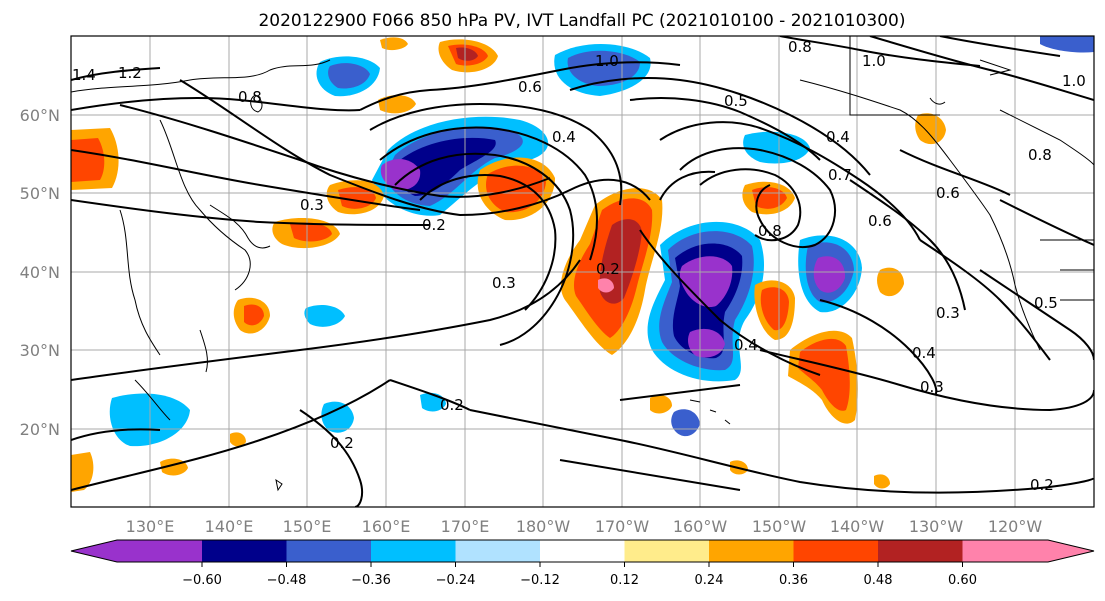 The height and width of the screenshot is (601, 1105). Describe the element at coordinates (40, 429) in the screenshot. I see `lat-tick-label: 20°N` at that location.